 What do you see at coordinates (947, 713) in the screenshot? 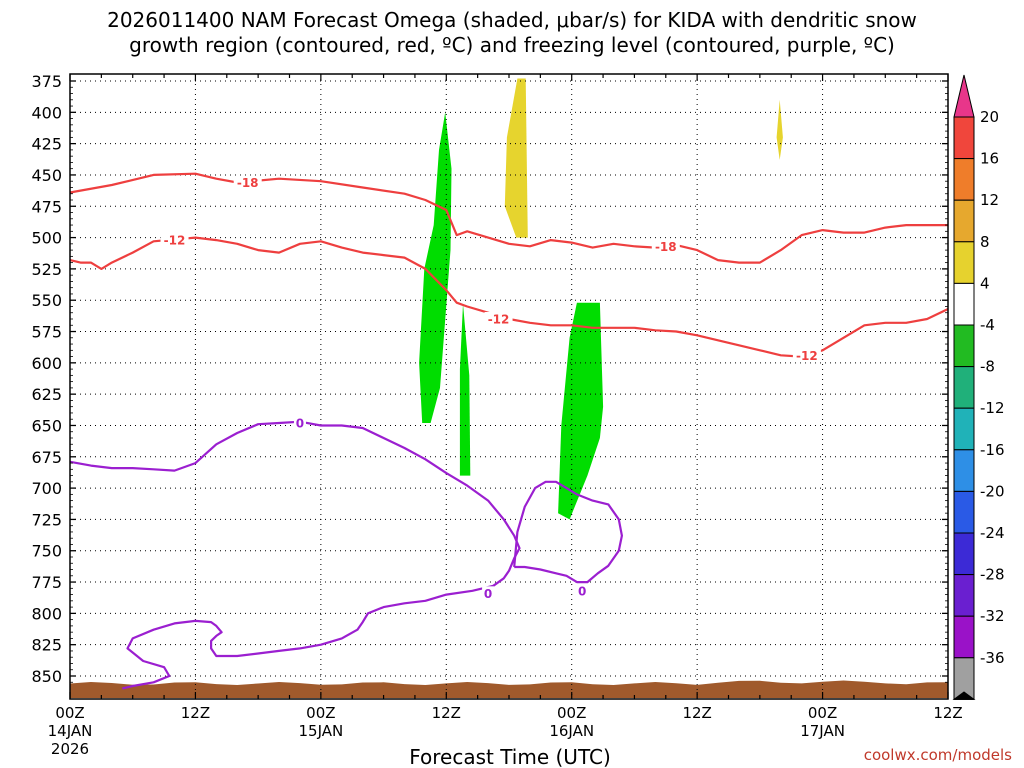
I see `x-tick-label-84: 12Z` at bounding box center [947, 713].